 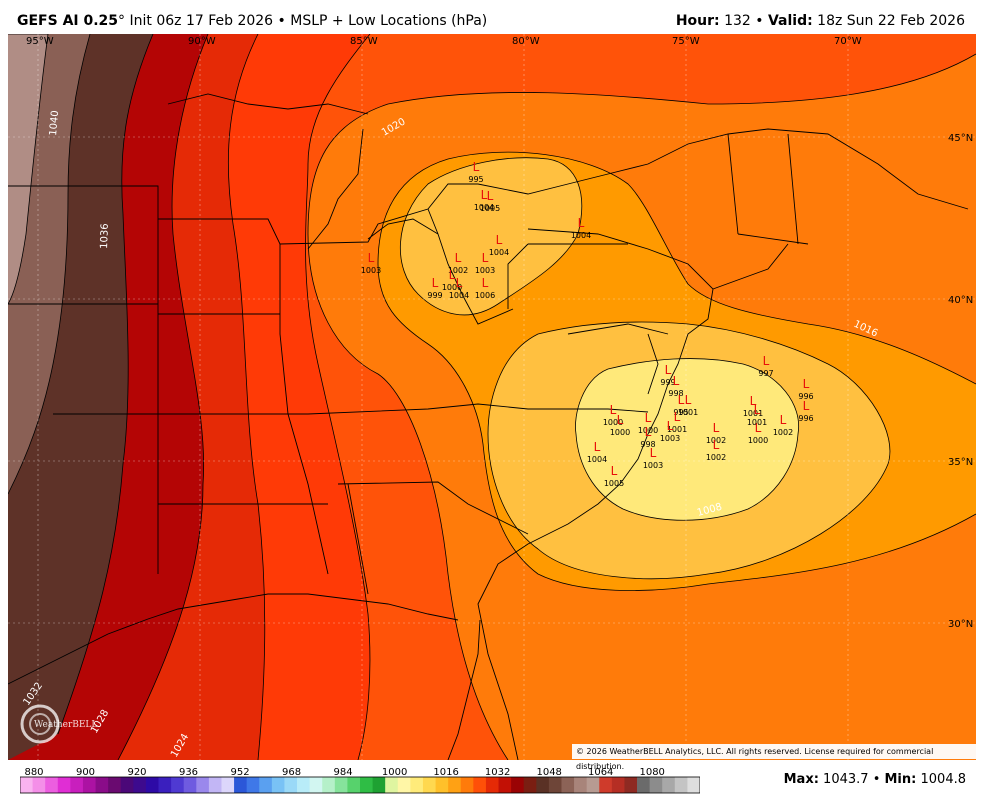 I want to click on max-min-readout: Max: 1043.7 • Min: 1004.8, so click(x=875, y=779).